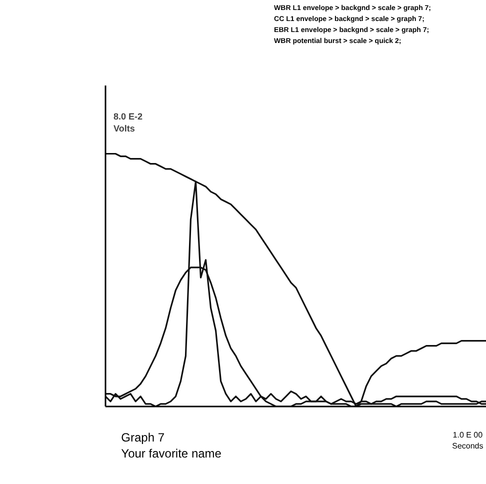  I want to click on x-axis-title: 1.0 E 00 Seconds, so click(468, 440).